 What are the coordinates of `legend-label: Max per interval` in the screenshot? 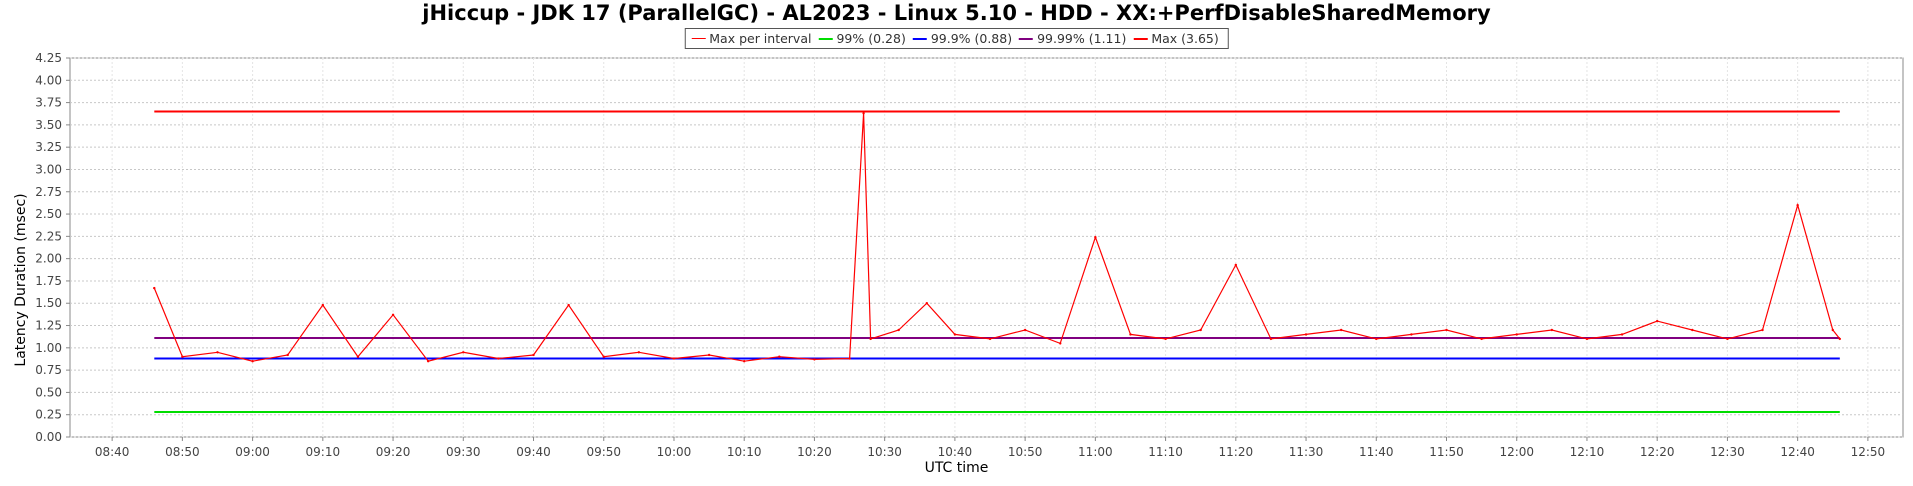 It's located at (760, 38).